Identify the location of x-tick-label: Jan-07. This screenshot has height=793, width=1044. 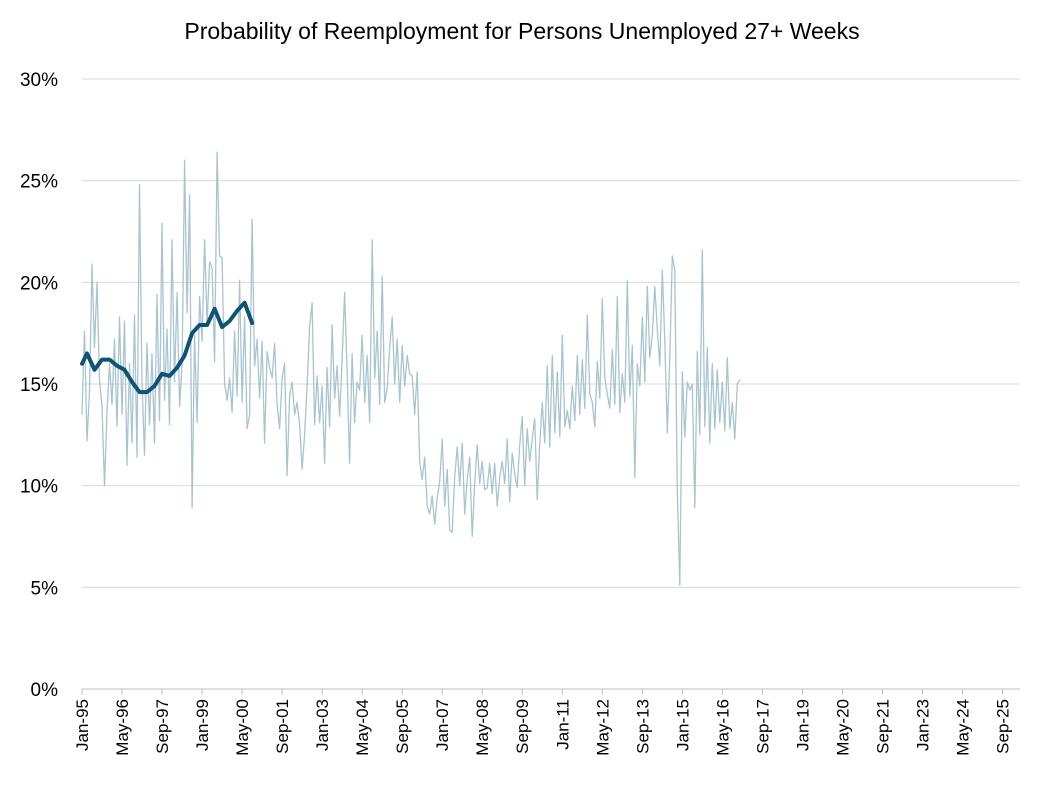
(442, 725).